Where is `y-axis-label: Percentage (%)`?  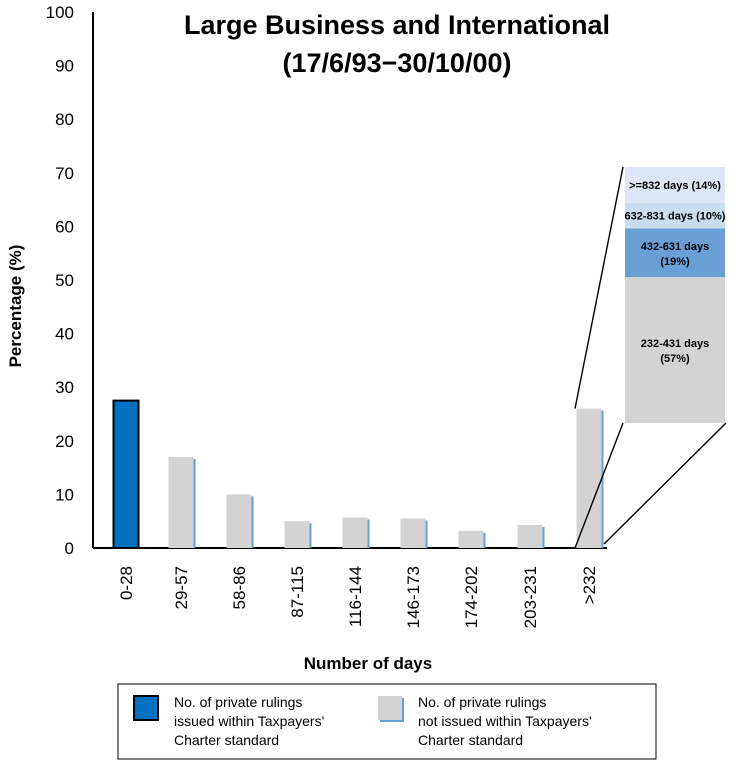 y-axis-label: Percentage (%) is located at coordinates (15, 306).